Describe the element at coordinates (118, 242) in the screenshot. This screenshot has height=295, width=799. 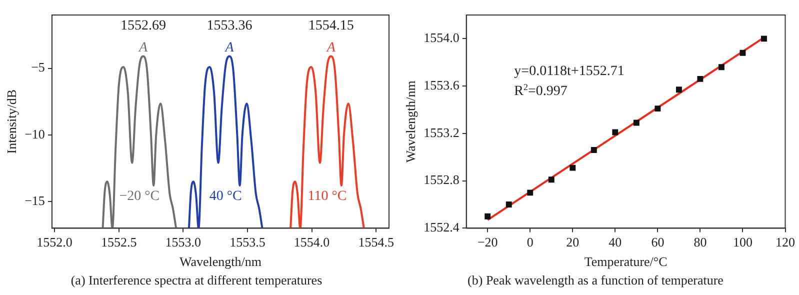
I see `x-tick-label: 1552.5` at that location.